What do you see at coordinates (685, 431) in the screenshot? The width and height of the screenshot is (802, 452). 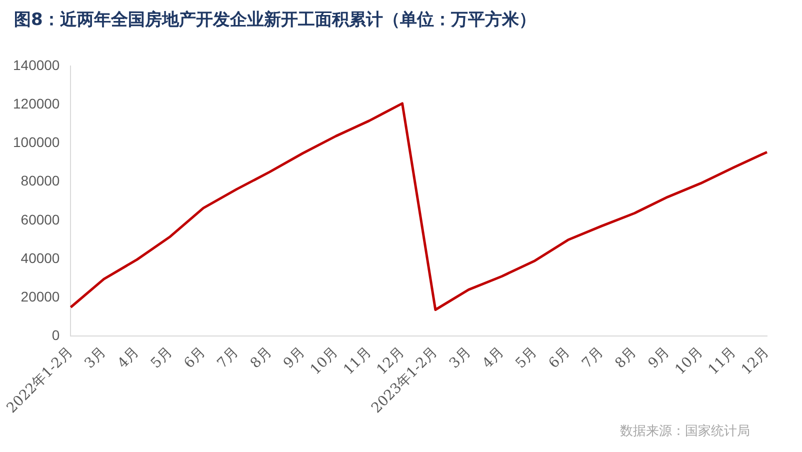 I see `source-note: 数据来源：国家统计局` at bounding box center [685, 431].